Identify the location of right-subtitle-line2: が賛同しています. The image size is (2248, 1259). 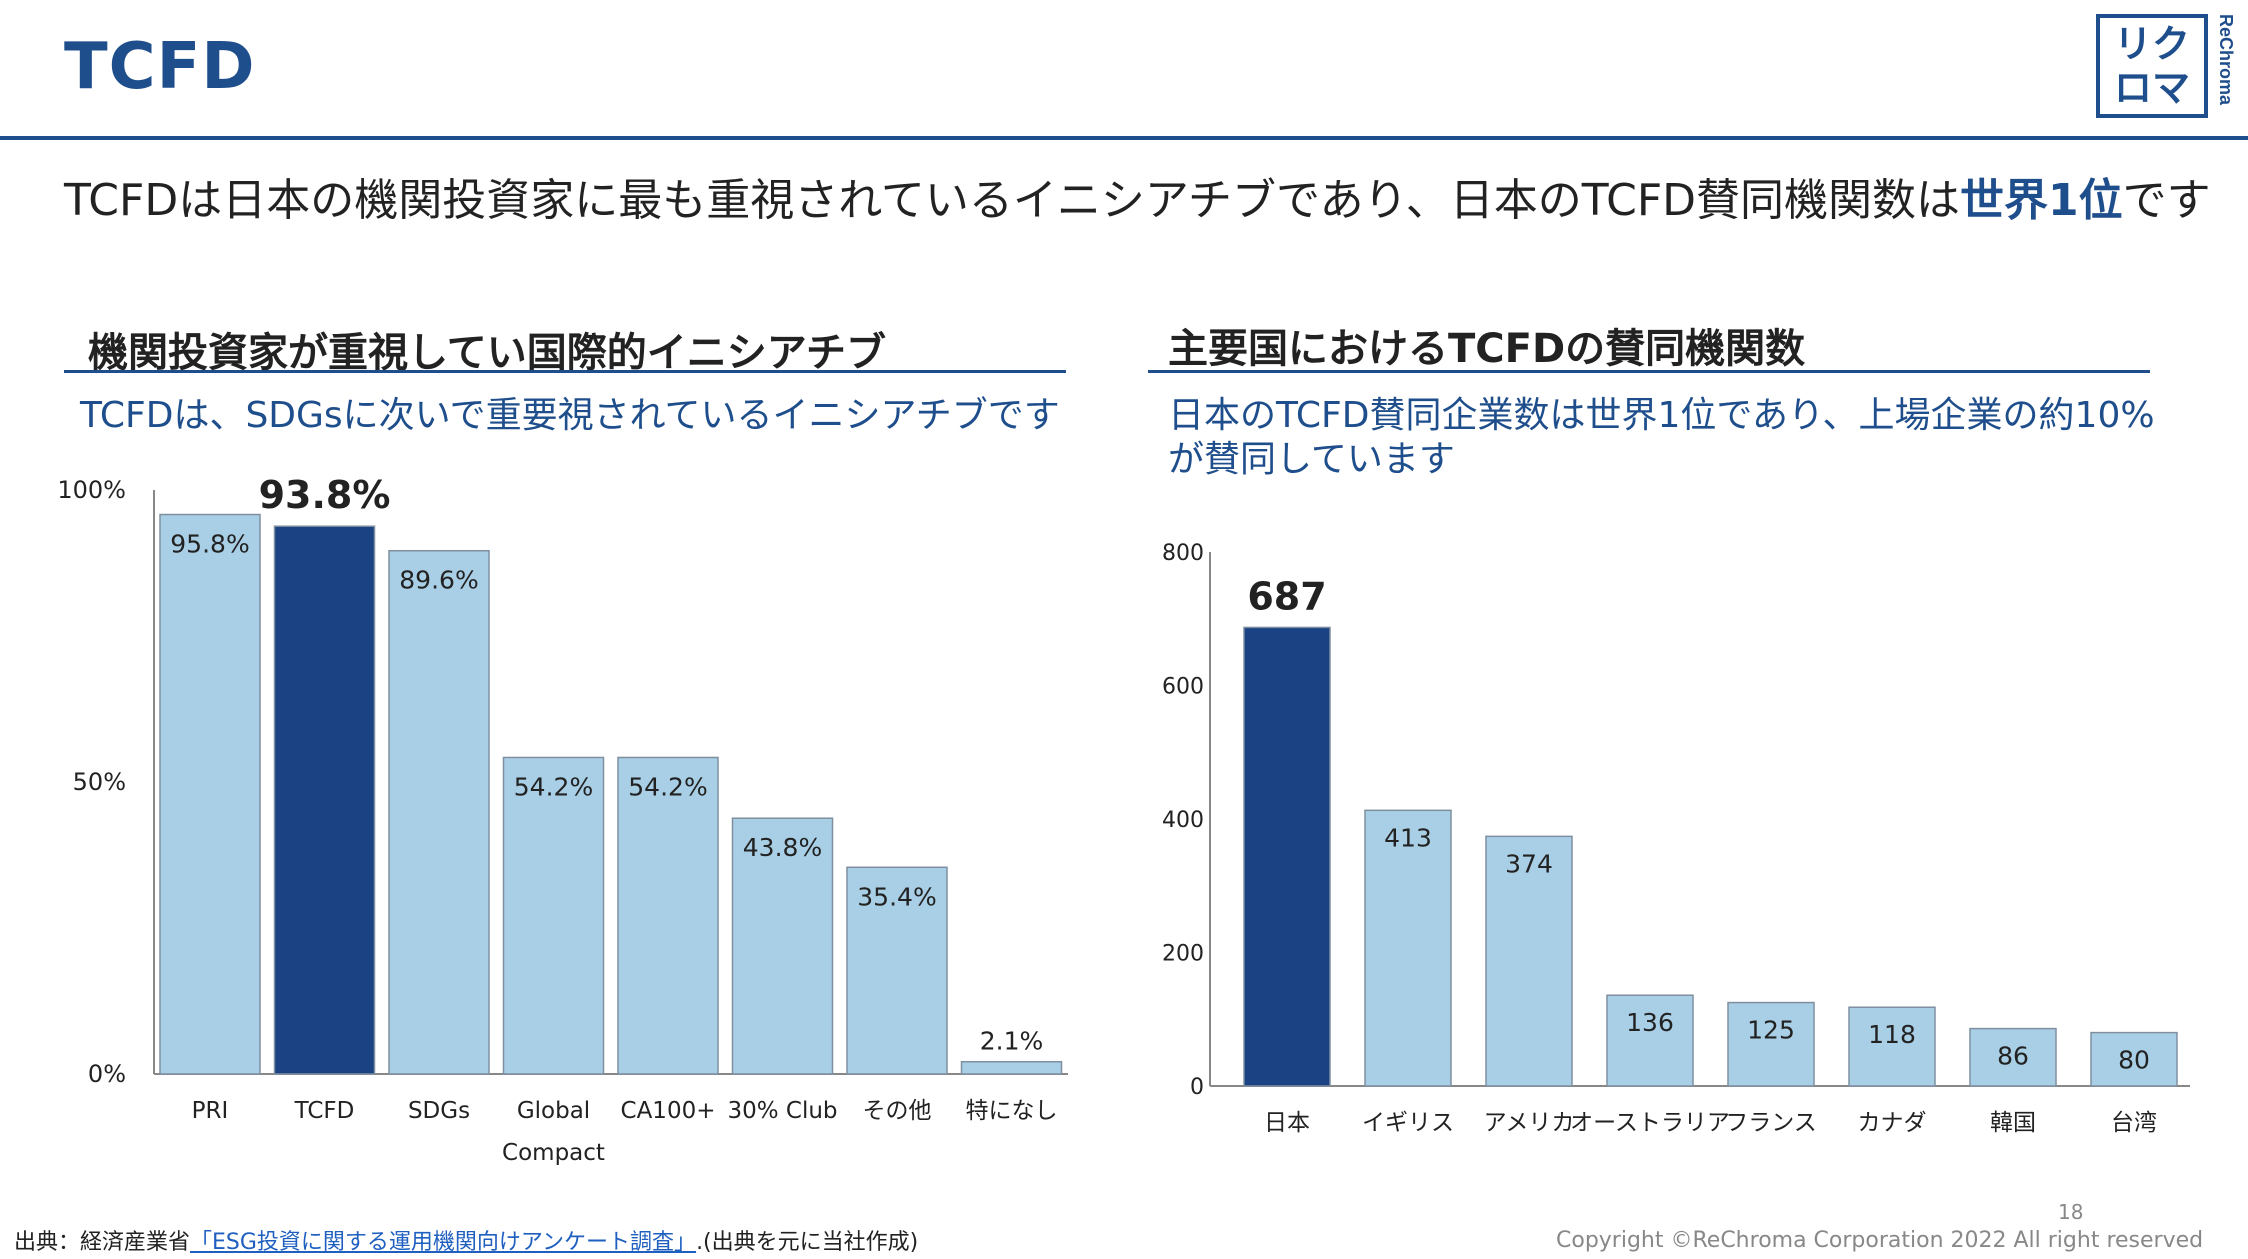
(1311, 459).